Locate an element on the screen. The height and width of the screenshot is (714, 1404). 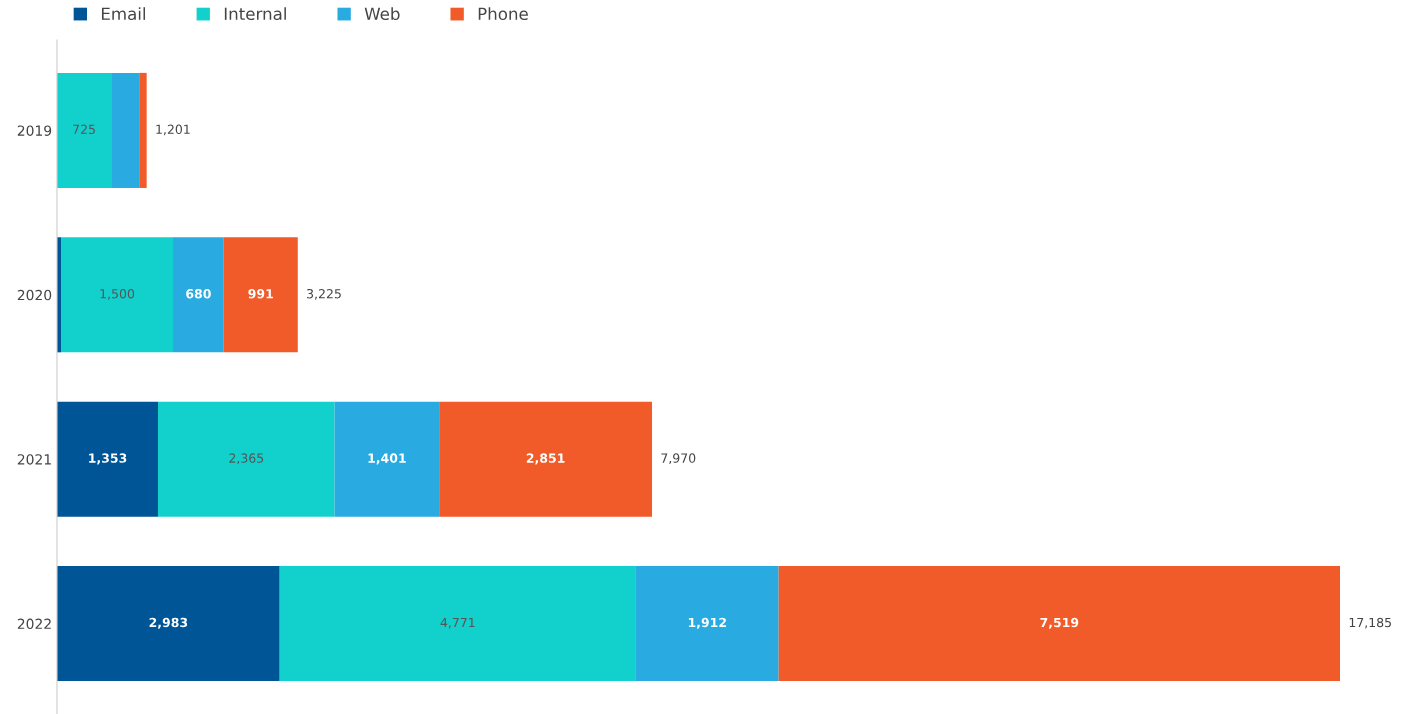
data-label: 7,519 is located at coordinates (1059, 623).